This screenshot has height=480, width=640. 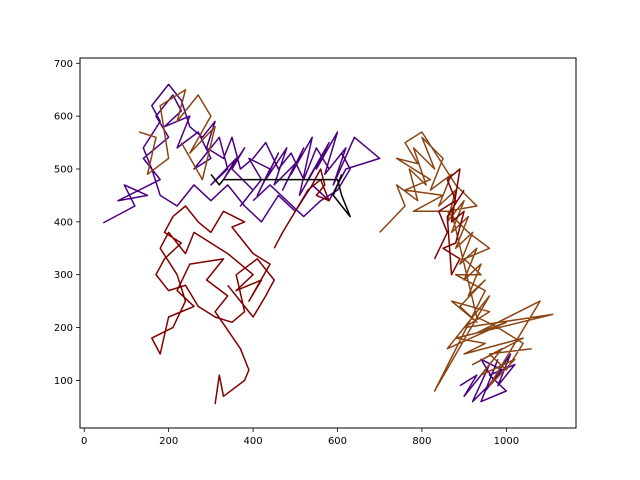 I want to click on y-tick-label: 200, so click(x=63, y=328).